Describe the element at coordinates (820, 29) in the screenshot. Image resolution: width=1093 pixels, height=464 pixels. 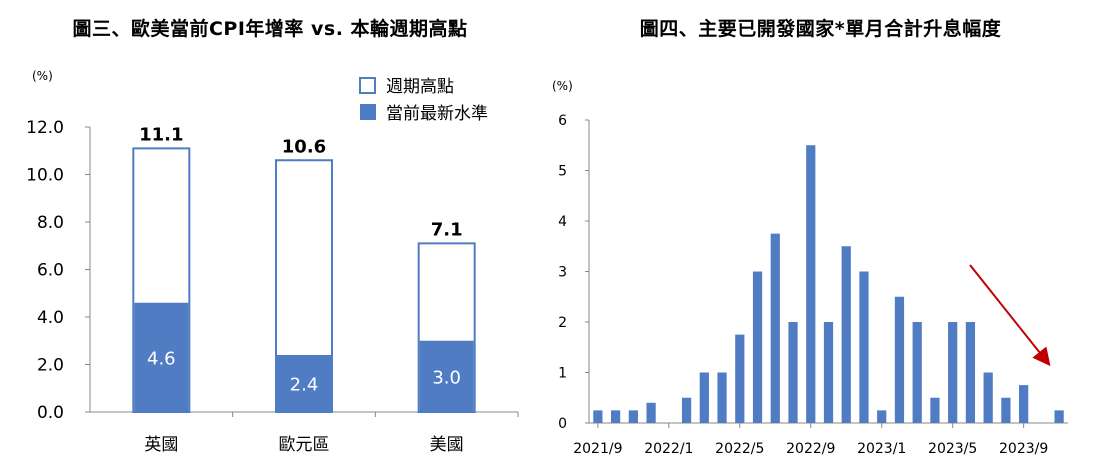
I see `rate-hike-chart-title: 圖四、主要已開發國家*單月合計升息幅度` at that location.